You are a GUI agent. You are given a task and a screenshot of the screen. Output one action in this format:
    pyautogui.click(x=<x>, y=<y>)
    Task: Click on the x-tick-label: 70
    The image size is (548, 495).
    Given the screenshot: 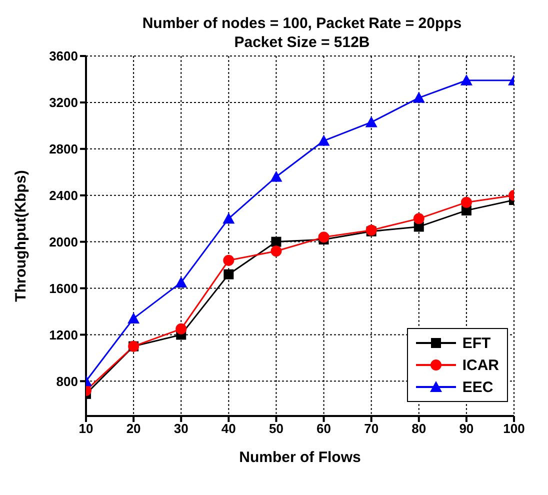 What is the action you would take?
    pyautogui.click(x=371, y=428)
    